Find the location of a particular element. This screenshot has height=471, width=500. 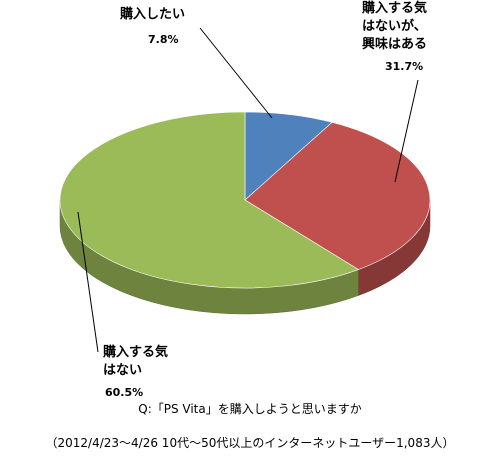

slice-label: 購入する気 はない is located at coordinates (136, 361).